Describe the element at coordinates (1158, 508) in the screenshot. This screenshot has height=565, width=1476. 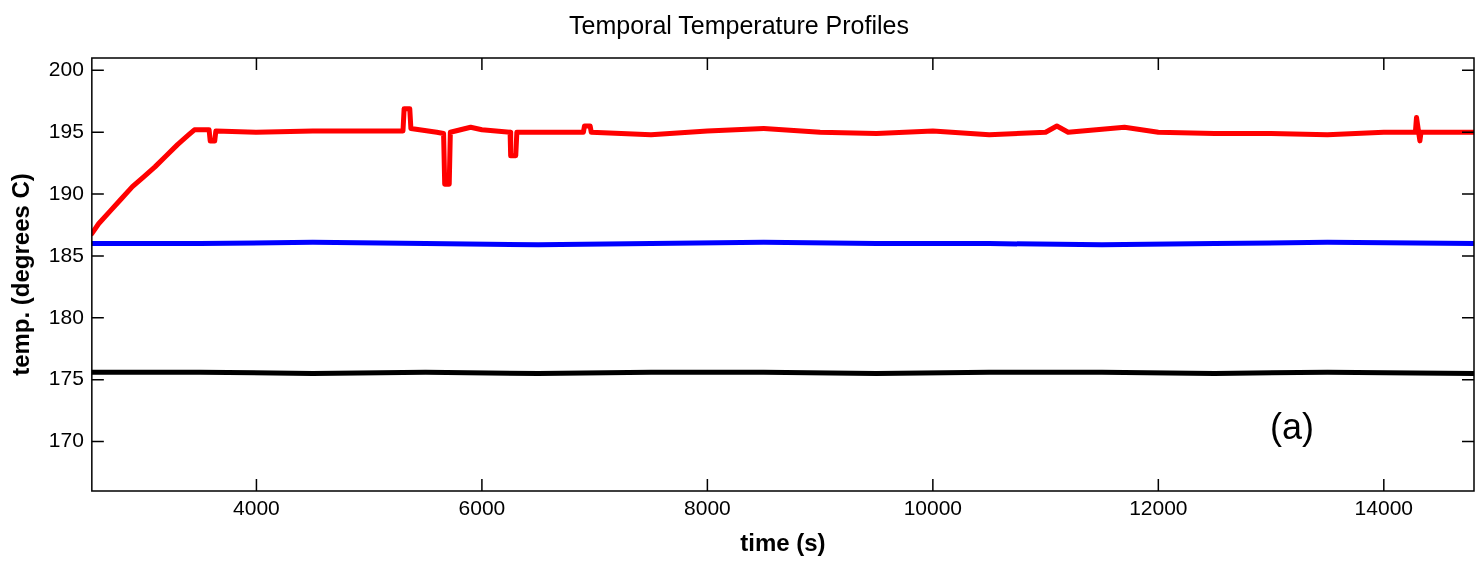
I see `x-tick-label: 12000` at that location.